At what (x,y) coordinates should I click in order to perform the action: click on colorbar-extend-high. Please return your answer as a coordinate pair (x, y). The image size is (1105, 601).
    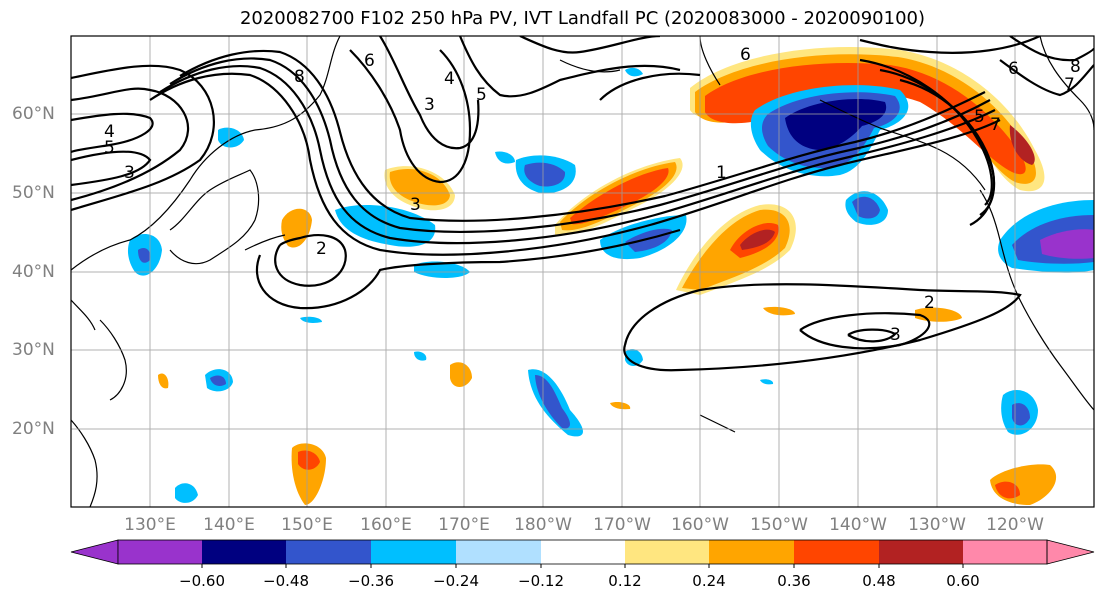
    Looking at the image, I should click on (1070, 552).